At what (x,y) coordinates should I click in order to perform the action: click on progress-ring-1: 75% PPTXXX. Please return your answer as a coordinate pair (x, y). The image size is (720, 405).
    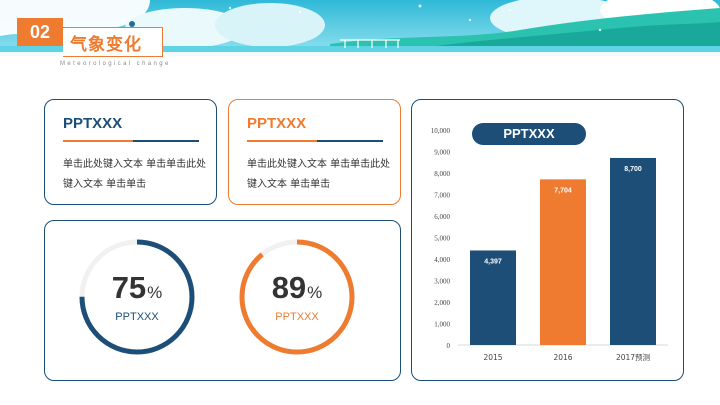
    Looking at the image, I should click on (137, 297).